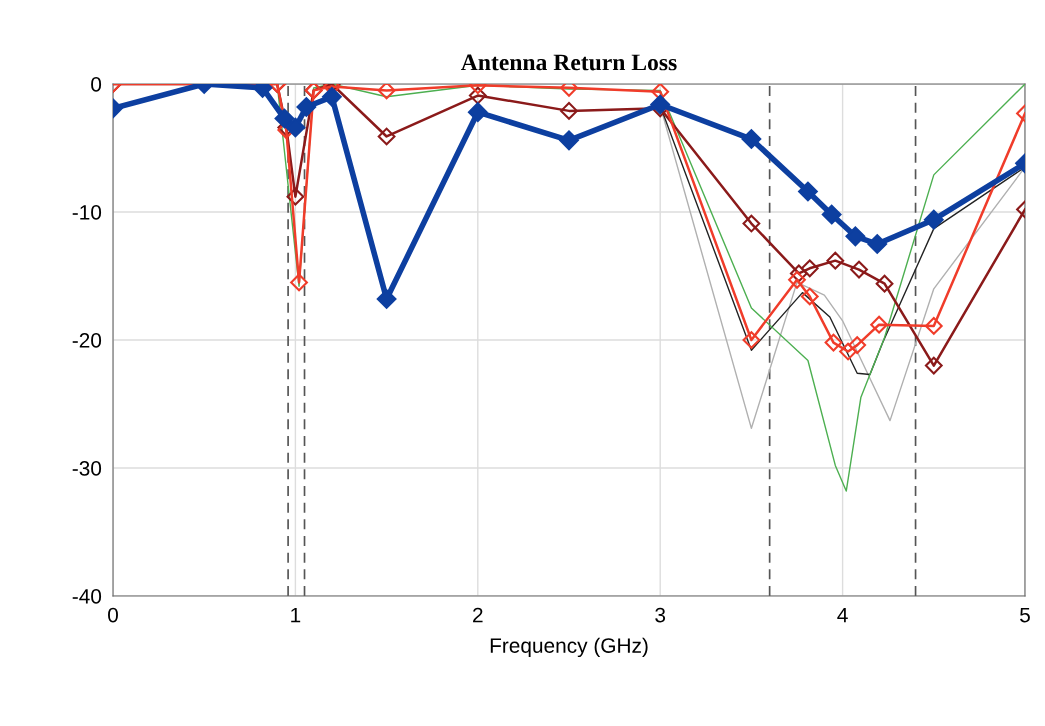 This screenshot has width=1045, height=726. What do you see at coordinates (569, 647) in the screenshot?
I see `x-axis-title: Frequency (GHz)` at bounding box center [569, 647].